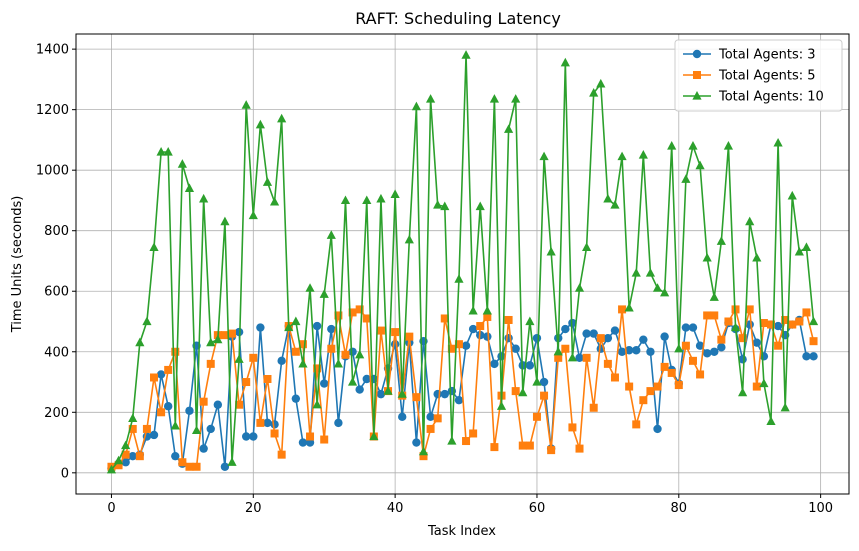  What do you see at coordinates (56, 352) in the screenshot?
I see `y-tick-label: 400` at bounding box center [56, 352].